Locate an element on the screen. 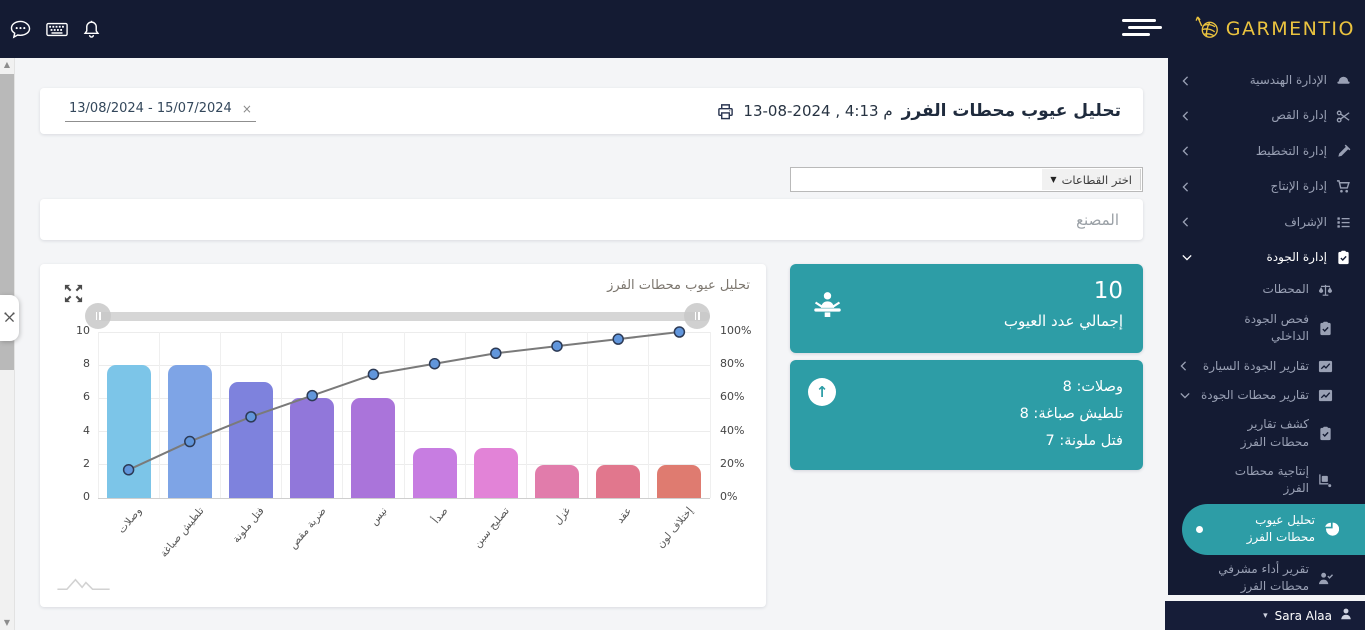 The height and width of the screenshot is (630, 1365). cumulative-line-layer is located at coordinates (404, 401).